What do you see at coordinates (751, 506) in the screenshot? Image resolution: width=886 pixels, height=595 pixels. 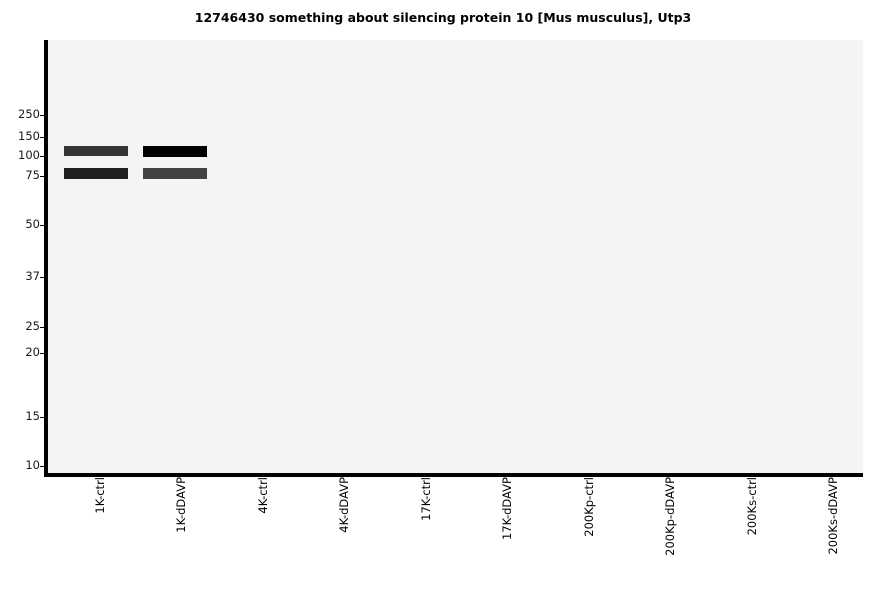 I see `x-tick-label: 200Ks-ctrl` at bounding box center [751, 506].